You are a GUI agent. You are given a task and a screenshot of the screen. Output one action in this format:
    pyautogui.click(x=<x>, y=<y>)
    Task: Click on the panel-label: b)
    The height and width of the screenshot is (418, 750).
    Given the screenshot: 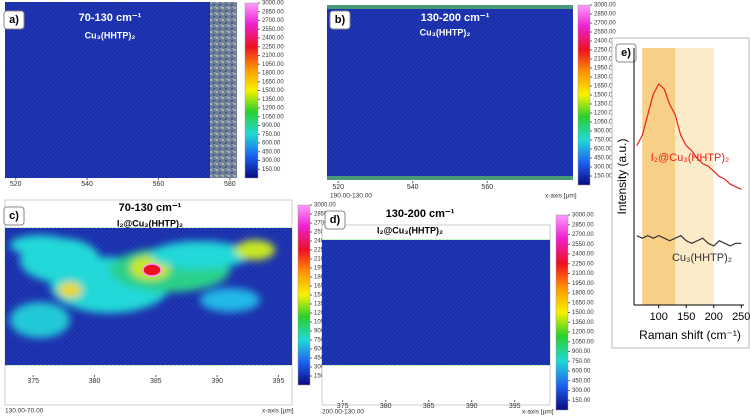 What is the action you would take?
    pyautogui.click(x=340, y=20)
    